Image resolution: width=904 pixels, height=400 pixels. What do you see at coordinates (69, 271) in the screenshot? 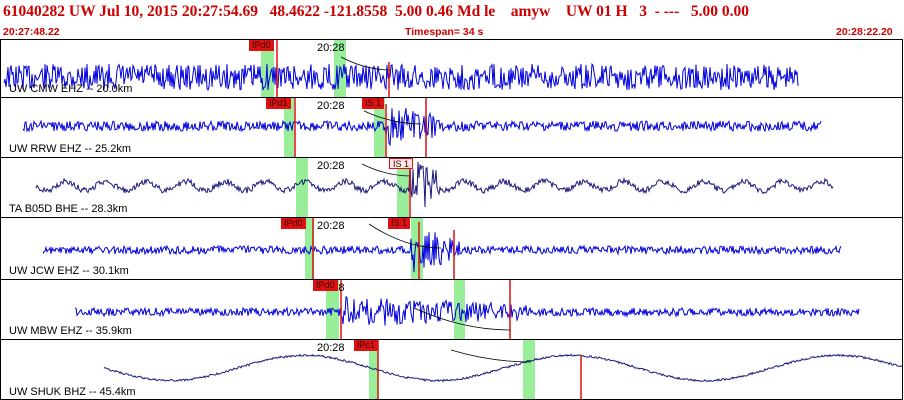
I see `channel-label: UW JCW EHZ -- 30.1km` at bounding box center [69, 271].